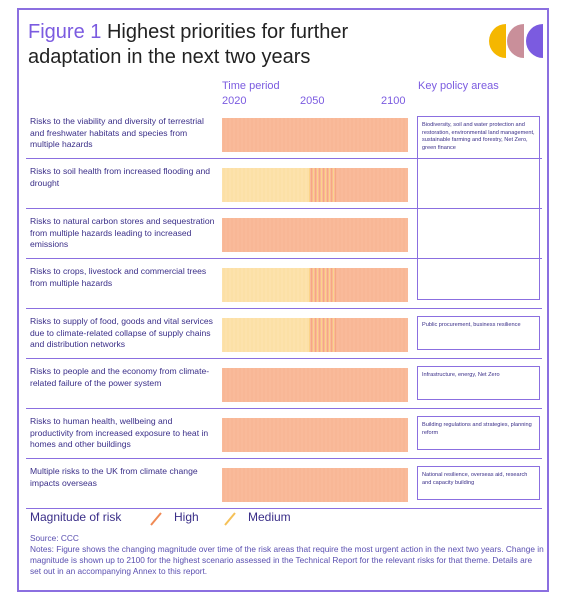 This screenshot has height=600, width=566. I want to click on legend-title: Magnitude of risk, so click(75, 517).